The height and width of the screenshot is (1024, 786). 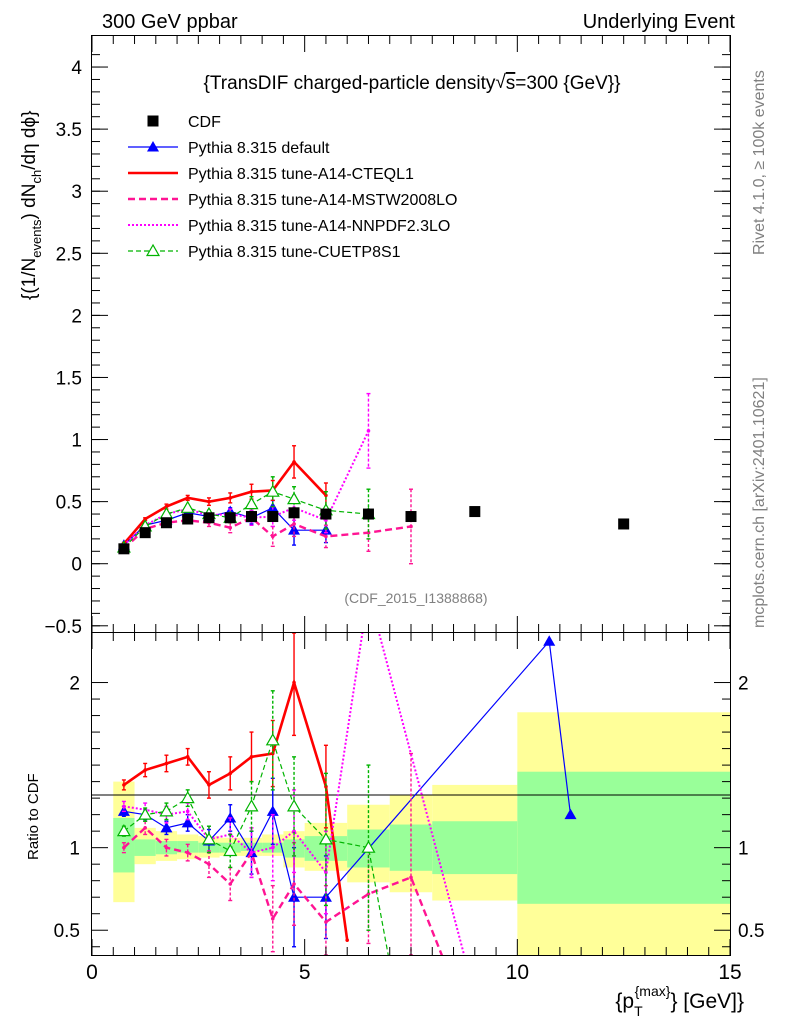 I want to click on main-series-cdf, so click(x=374, y=530).